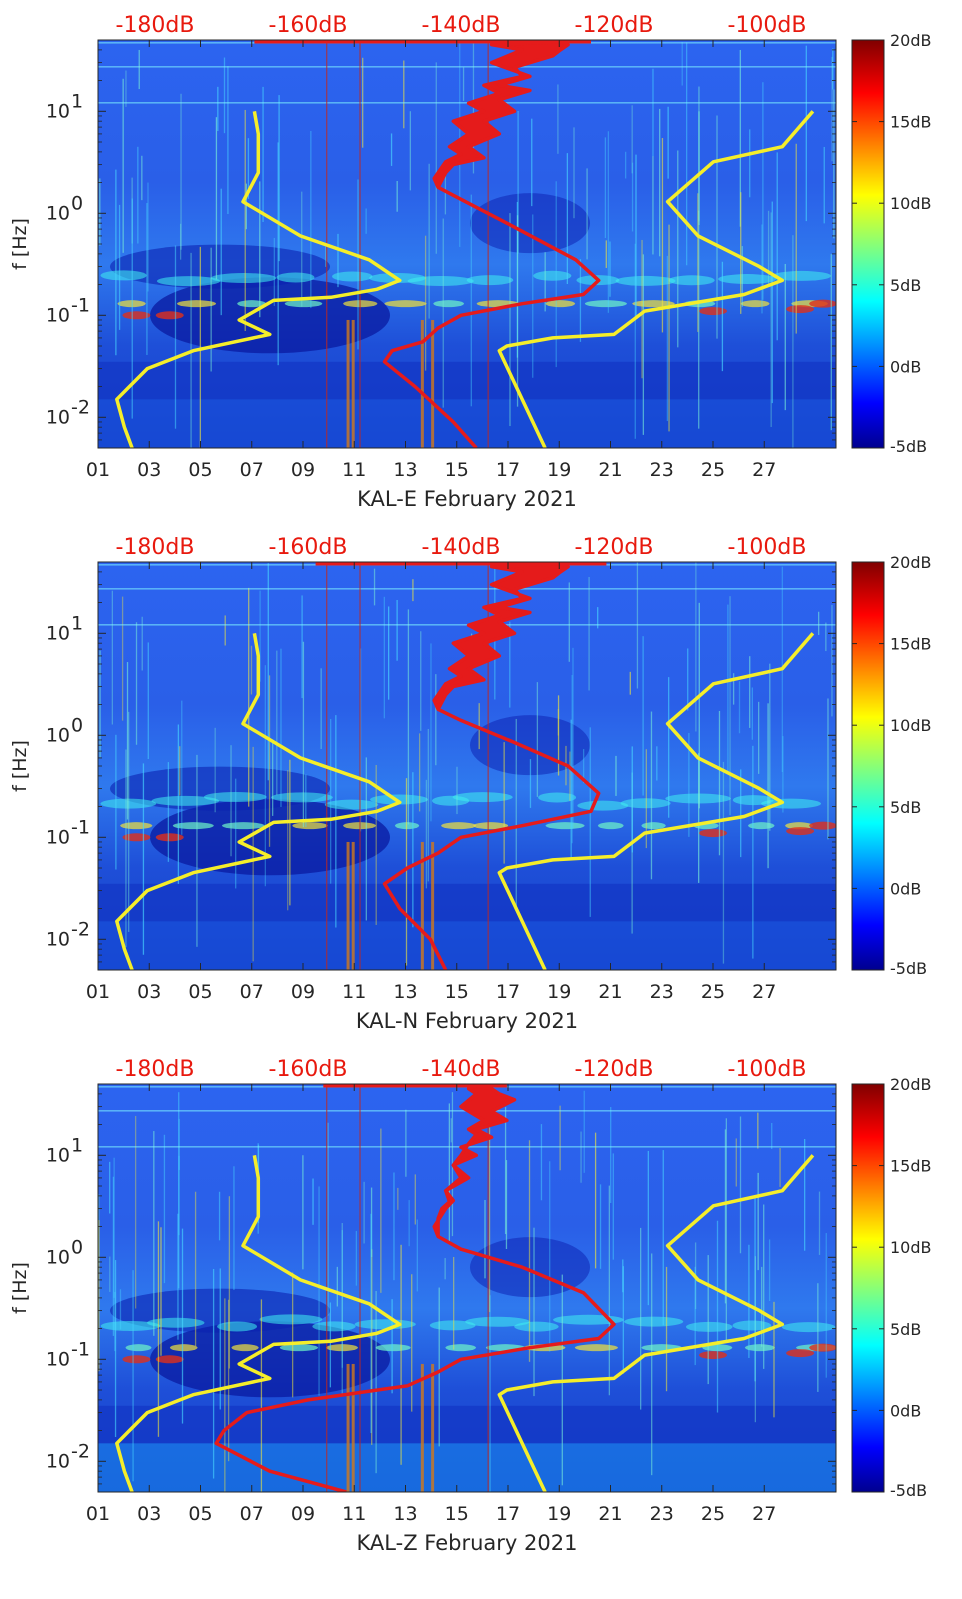 This screenshot has height=1599, width=962. What do you see at coordinates (767, 547) in the screenshot?
I see `top-db-label: -100dB` at bounding box center [767, 547].